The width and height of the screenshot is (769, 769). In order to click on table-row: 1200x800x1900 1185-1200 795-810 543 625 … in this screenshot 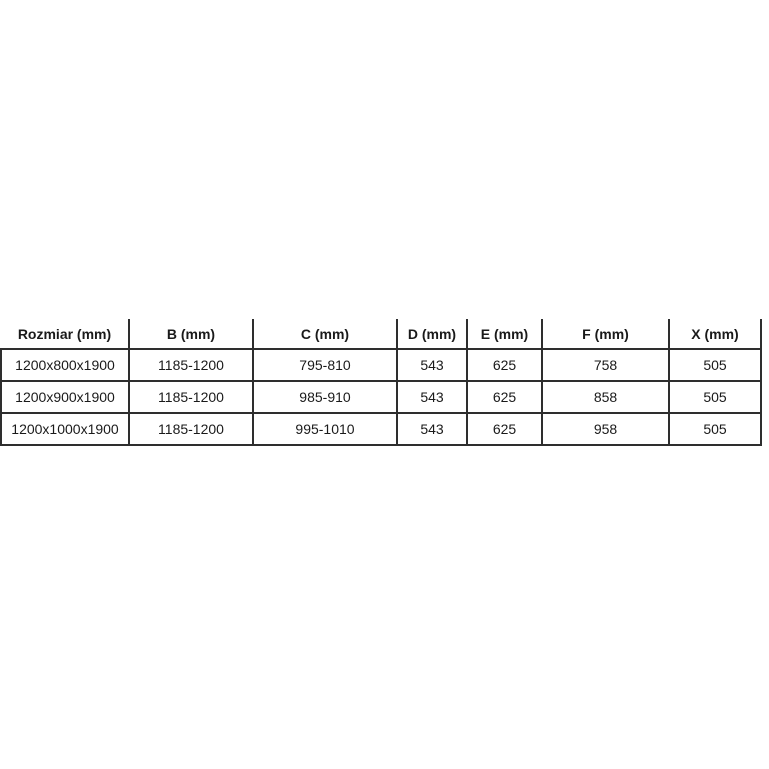, I will do `click(381, 365)`.